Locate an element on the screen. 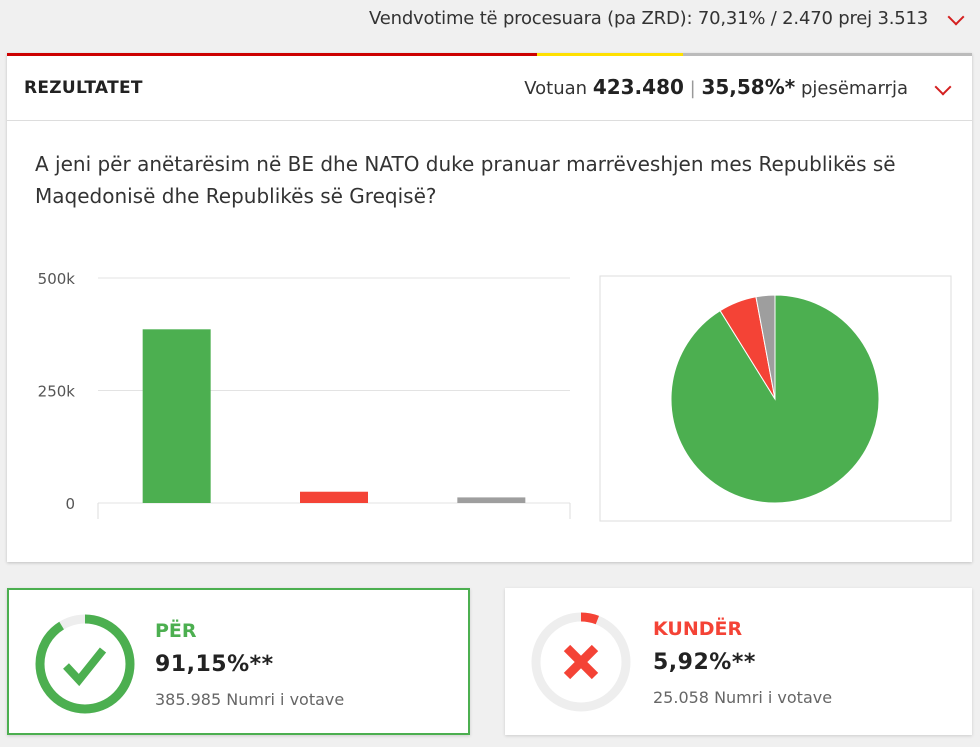 The width and height of the screenshot is (980, 747). result-card-for: PËR 91,15%** 385.985 Numri i votave is located at coordinates (238, 661).